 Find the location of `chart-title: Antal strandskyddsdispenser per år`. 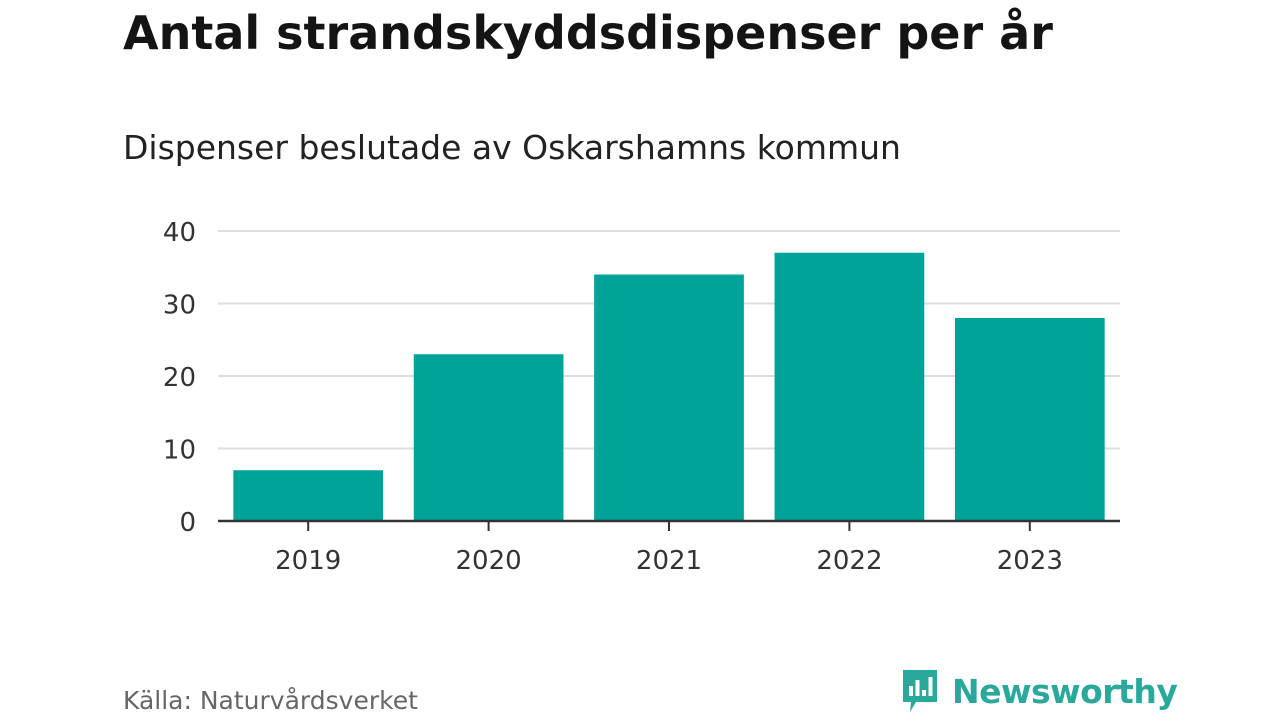

chart-title: Antal strandskyddsdispenser per år is located at coordinates (588, 33).